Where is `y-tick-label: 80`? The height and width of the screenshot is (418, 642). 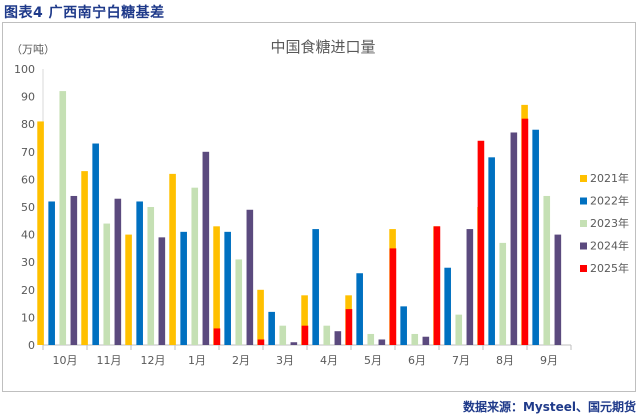
y-tick-label: 80 is located at coordinates (28, 124).